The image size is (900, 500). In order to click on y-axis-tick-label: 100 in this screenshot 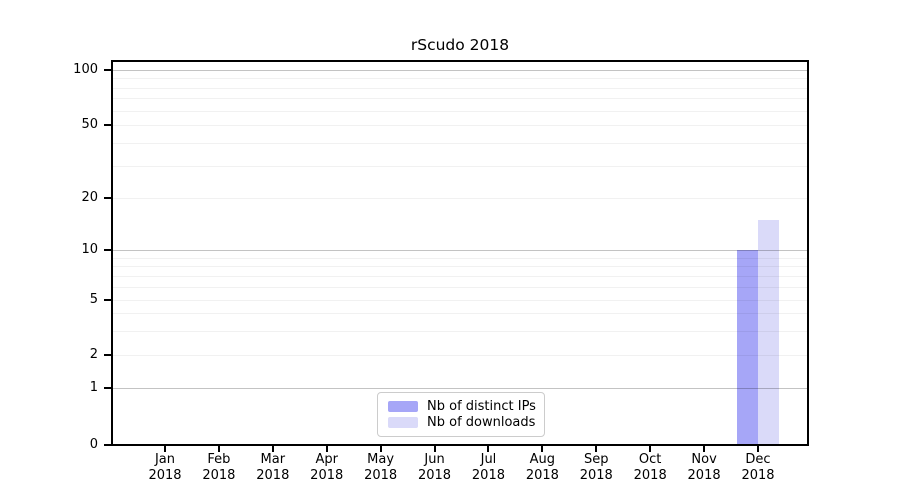, I will do `click(85, 69)`.